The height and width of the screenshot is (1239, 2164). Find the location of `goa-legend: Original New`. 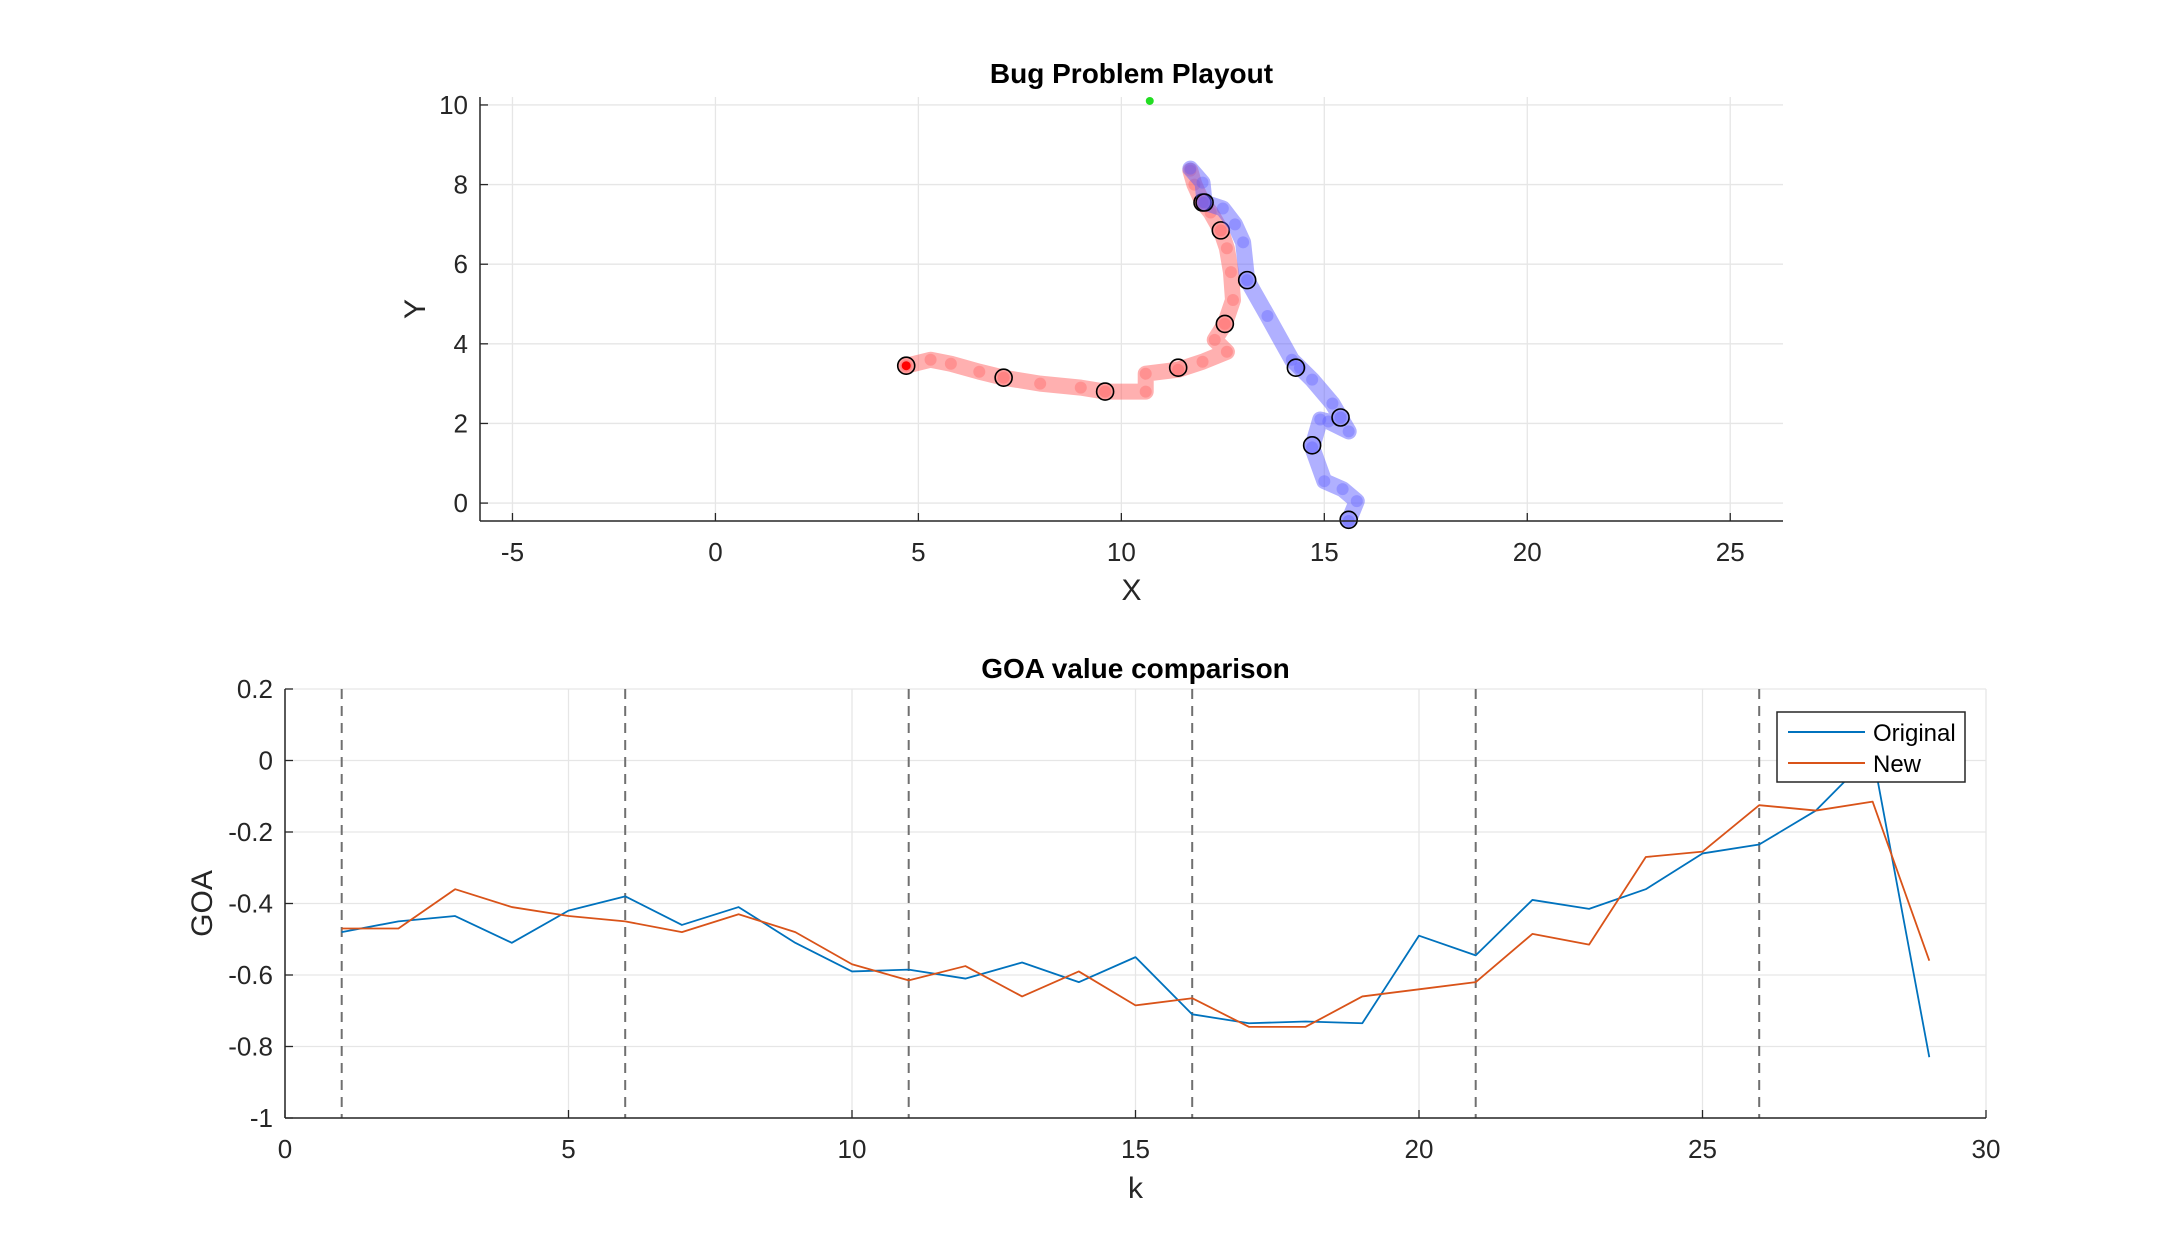

goa-legend: Original New is located at coordinates (1871, 747).